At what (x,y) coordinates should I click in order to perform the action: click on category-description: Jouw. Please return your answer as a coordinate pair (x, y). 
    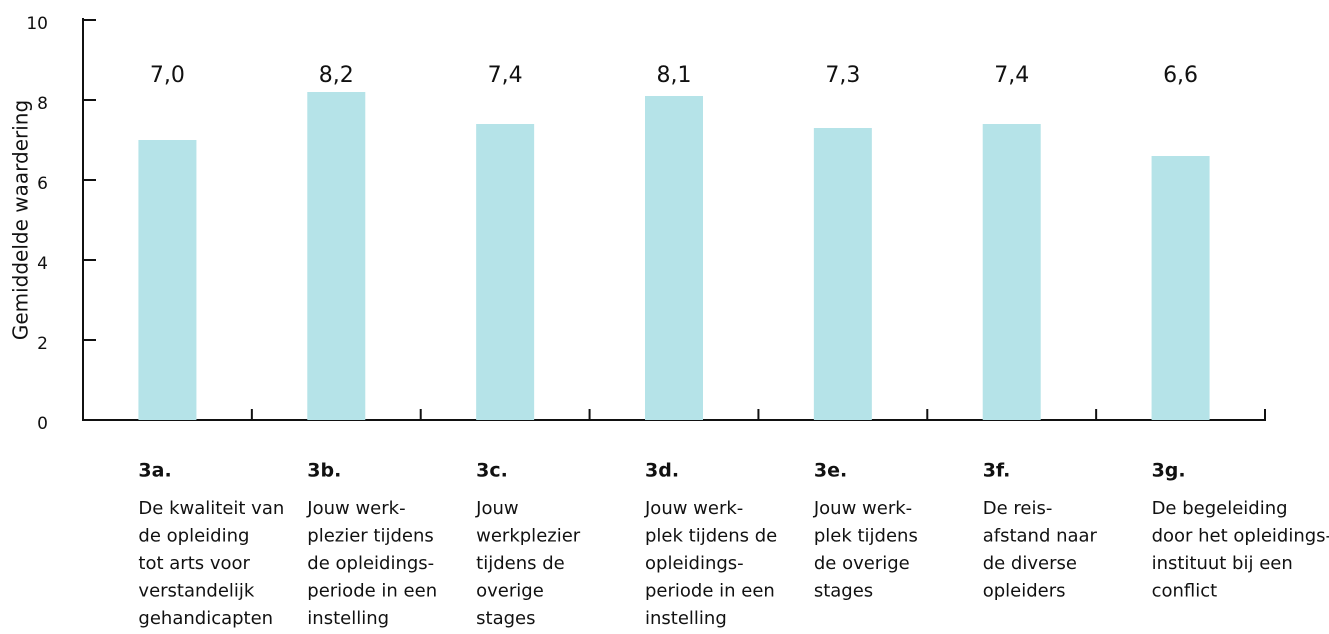
    Looking at the image, I should click on (496, 508).